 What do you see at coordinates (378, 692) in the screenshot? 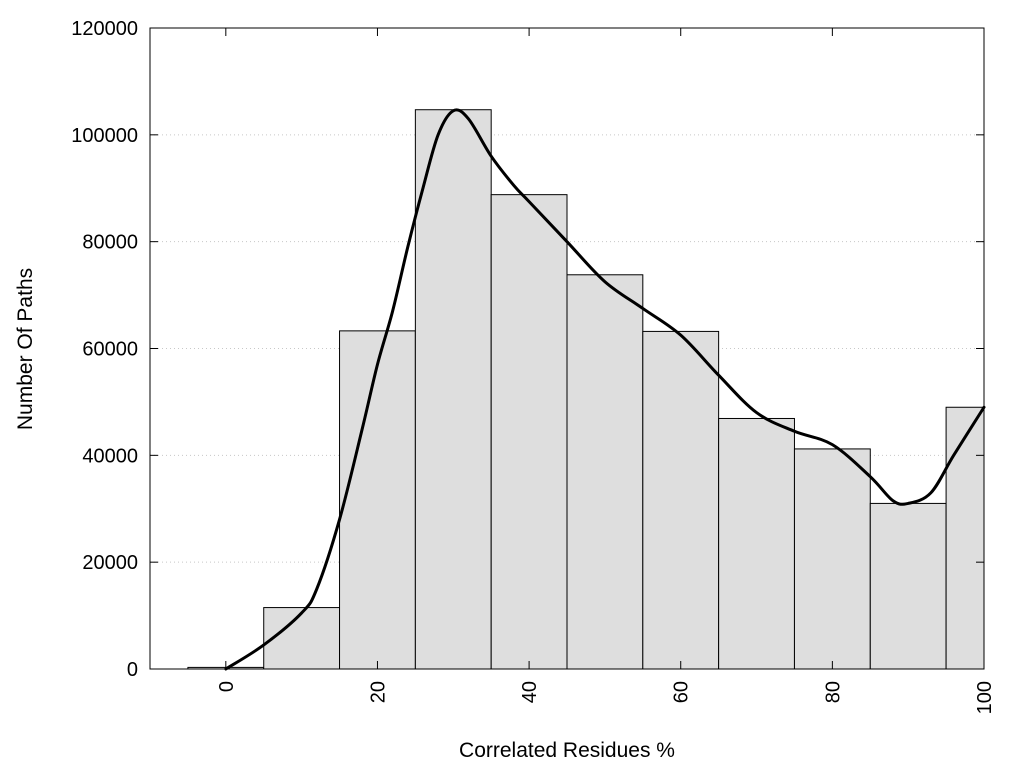
I see `x-tick-label: 20` at bounding box center [378, 692].